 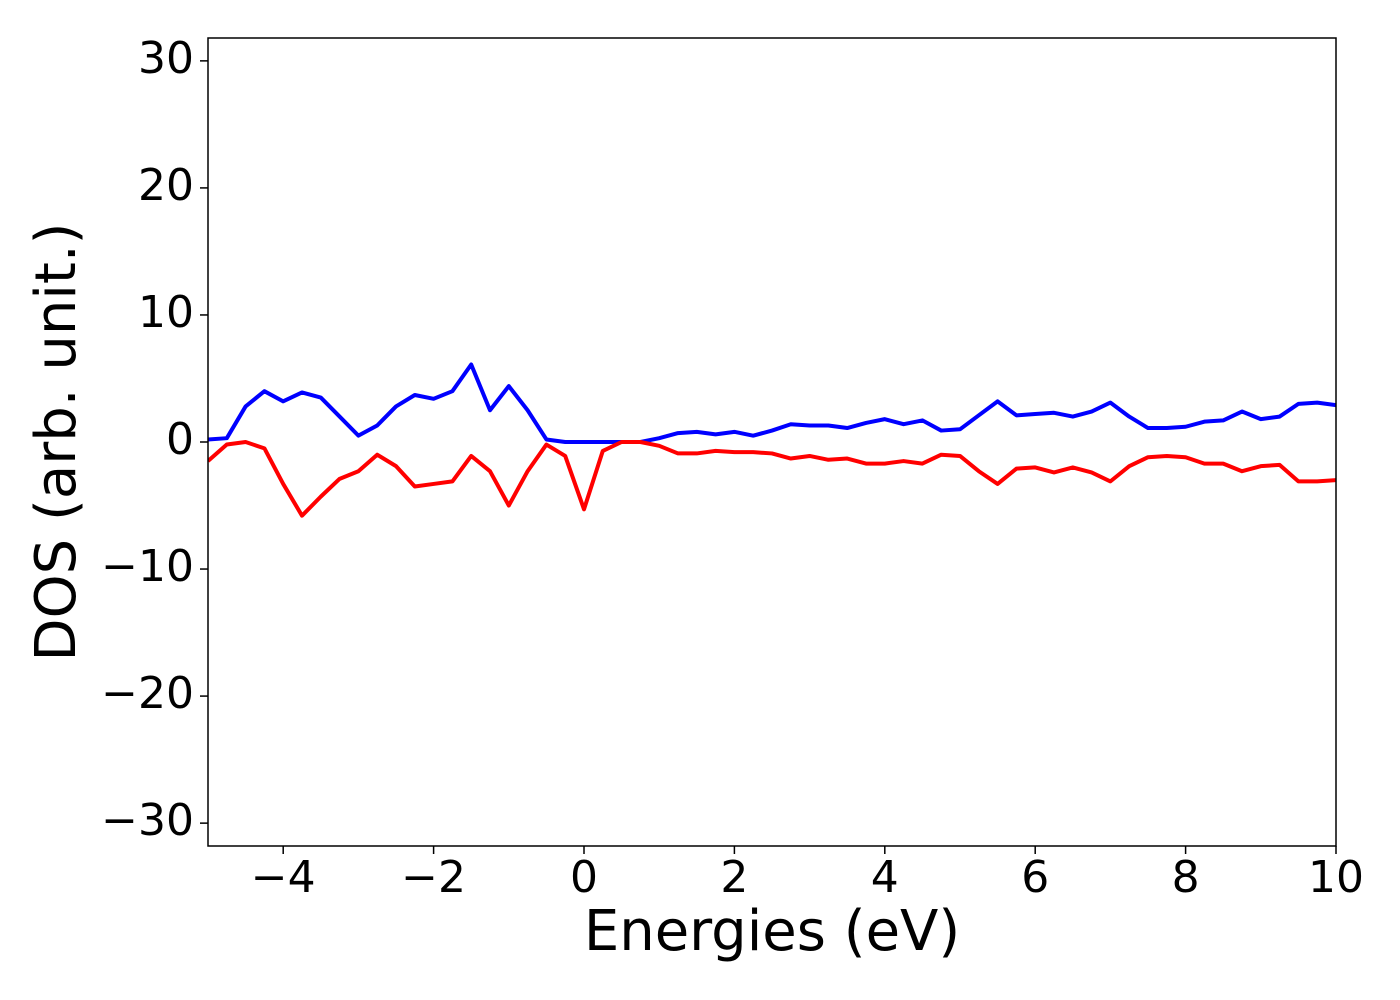 I want to click on x-tick-label: 8, so click(x=1186, y=877).